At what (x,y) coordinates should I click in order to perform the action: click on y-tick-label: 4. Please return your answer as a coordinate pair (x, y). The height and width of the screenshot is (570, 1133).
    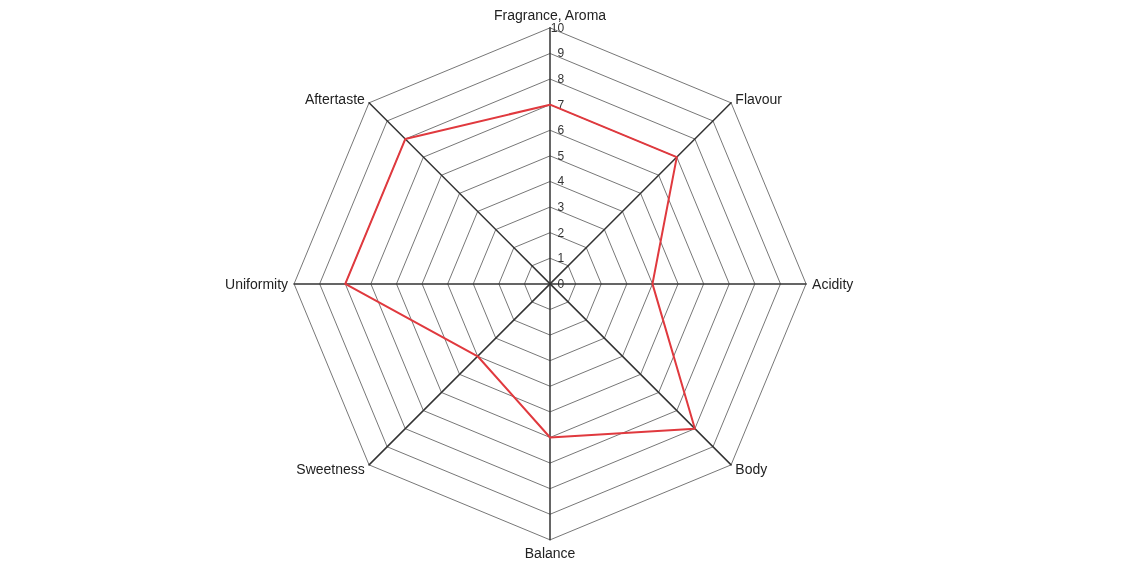
    Looking at the image, I should click on (561, 181).